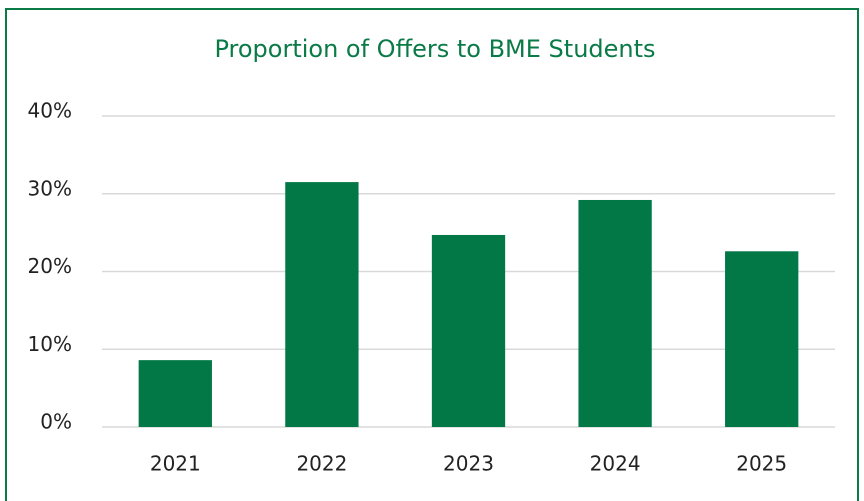 Image resolution: width=864 pixels, height=501 pixels. I want to click on y-tick-label: 30%, so click(50, 188).